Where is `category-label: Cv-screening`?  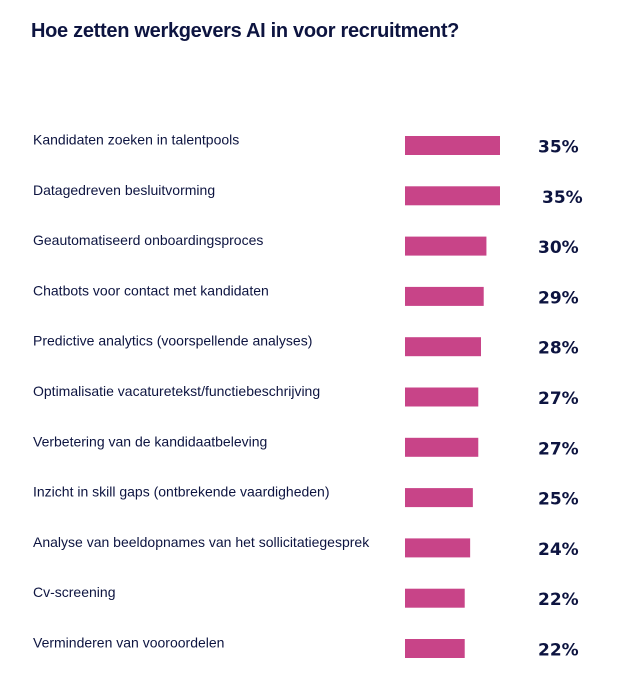 category-label: Cv-screening is located at coordinates (74, 592).